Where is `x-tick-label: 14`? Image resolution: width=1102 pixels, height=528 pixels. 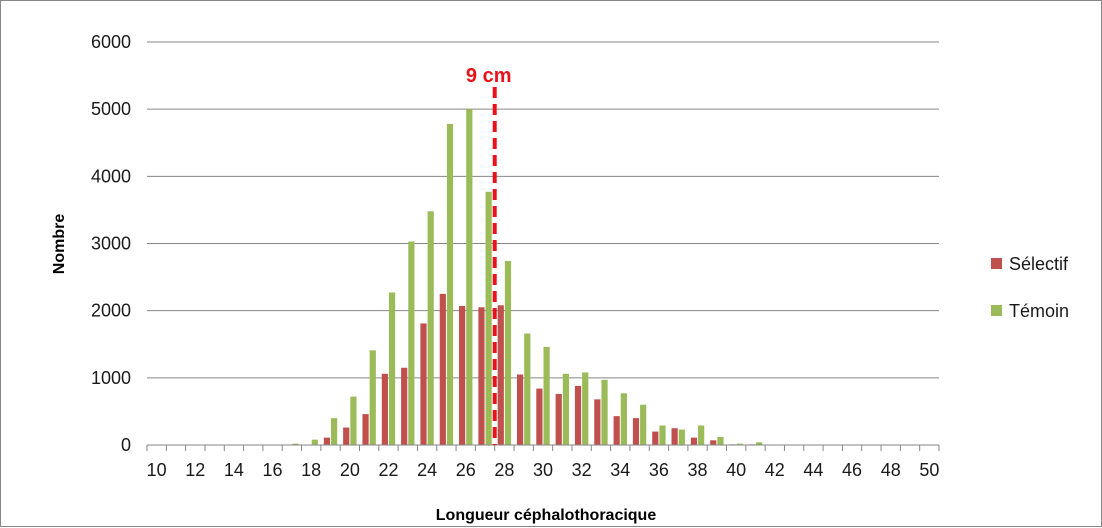
x-tick-label: 14 is located at coordinates (234, 470).